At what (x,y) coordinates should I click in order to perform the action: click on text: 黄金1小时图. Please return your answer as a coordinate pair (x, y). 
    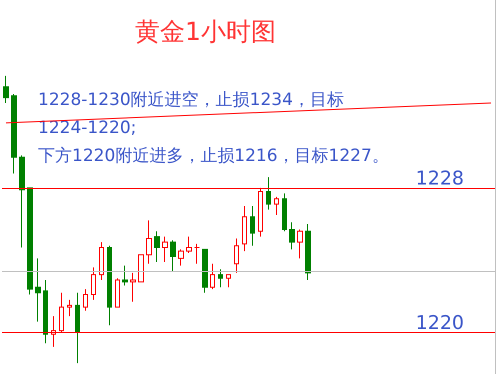
    Looking at the image, I should click on (205, 31).